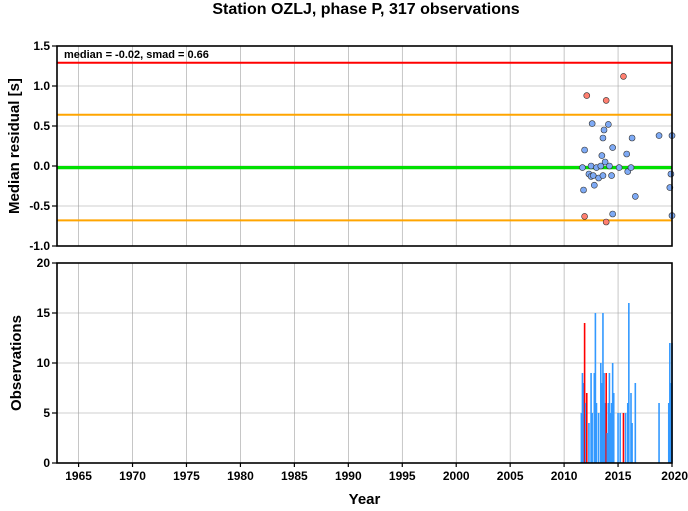 The height and width of the screenshot is (511, 688). Describe the element at coordinates (618, 476) in the screenshot. I see `x-tick-label: 2015` at that location.